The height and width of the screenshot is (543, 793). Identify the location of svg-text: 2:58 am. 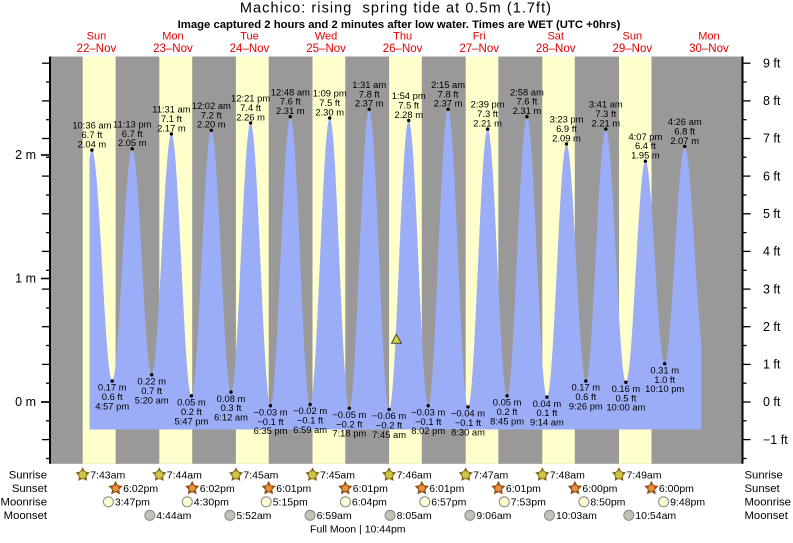
(527, 91).